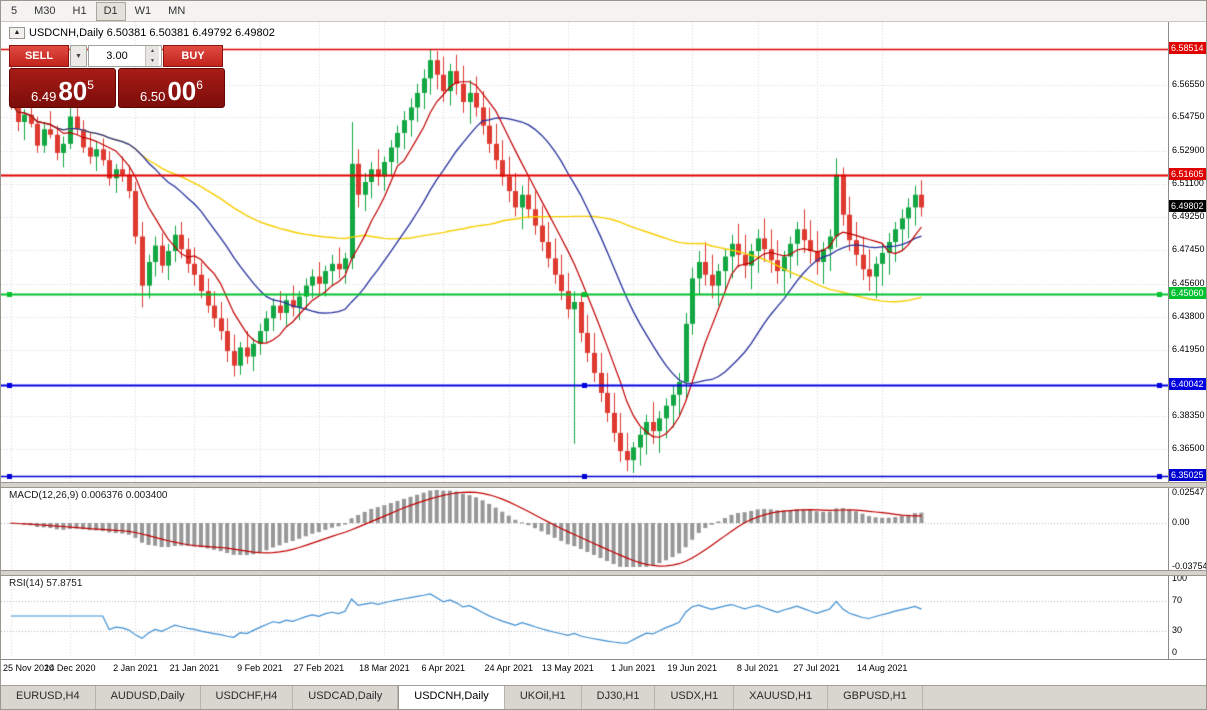  Describe the element at coordinates (757, 668) in the screenshot. I see `date-axis-label: 8 Jul 2021` at that location.